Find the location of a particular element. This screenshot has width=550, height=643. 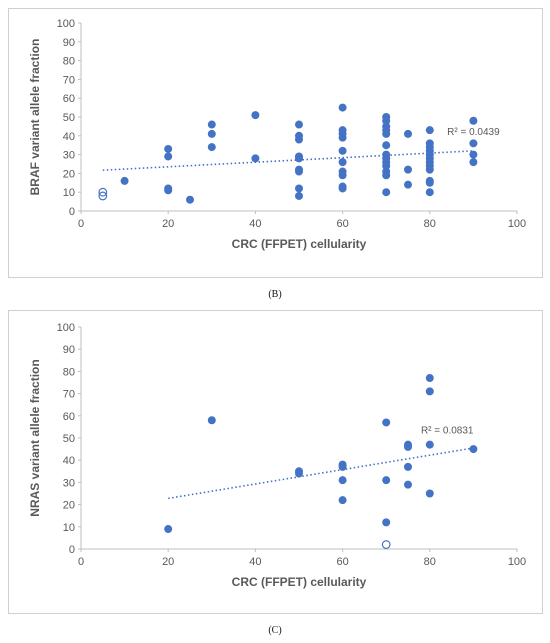

caption-b: (B) is located at coordinates (275, 294).